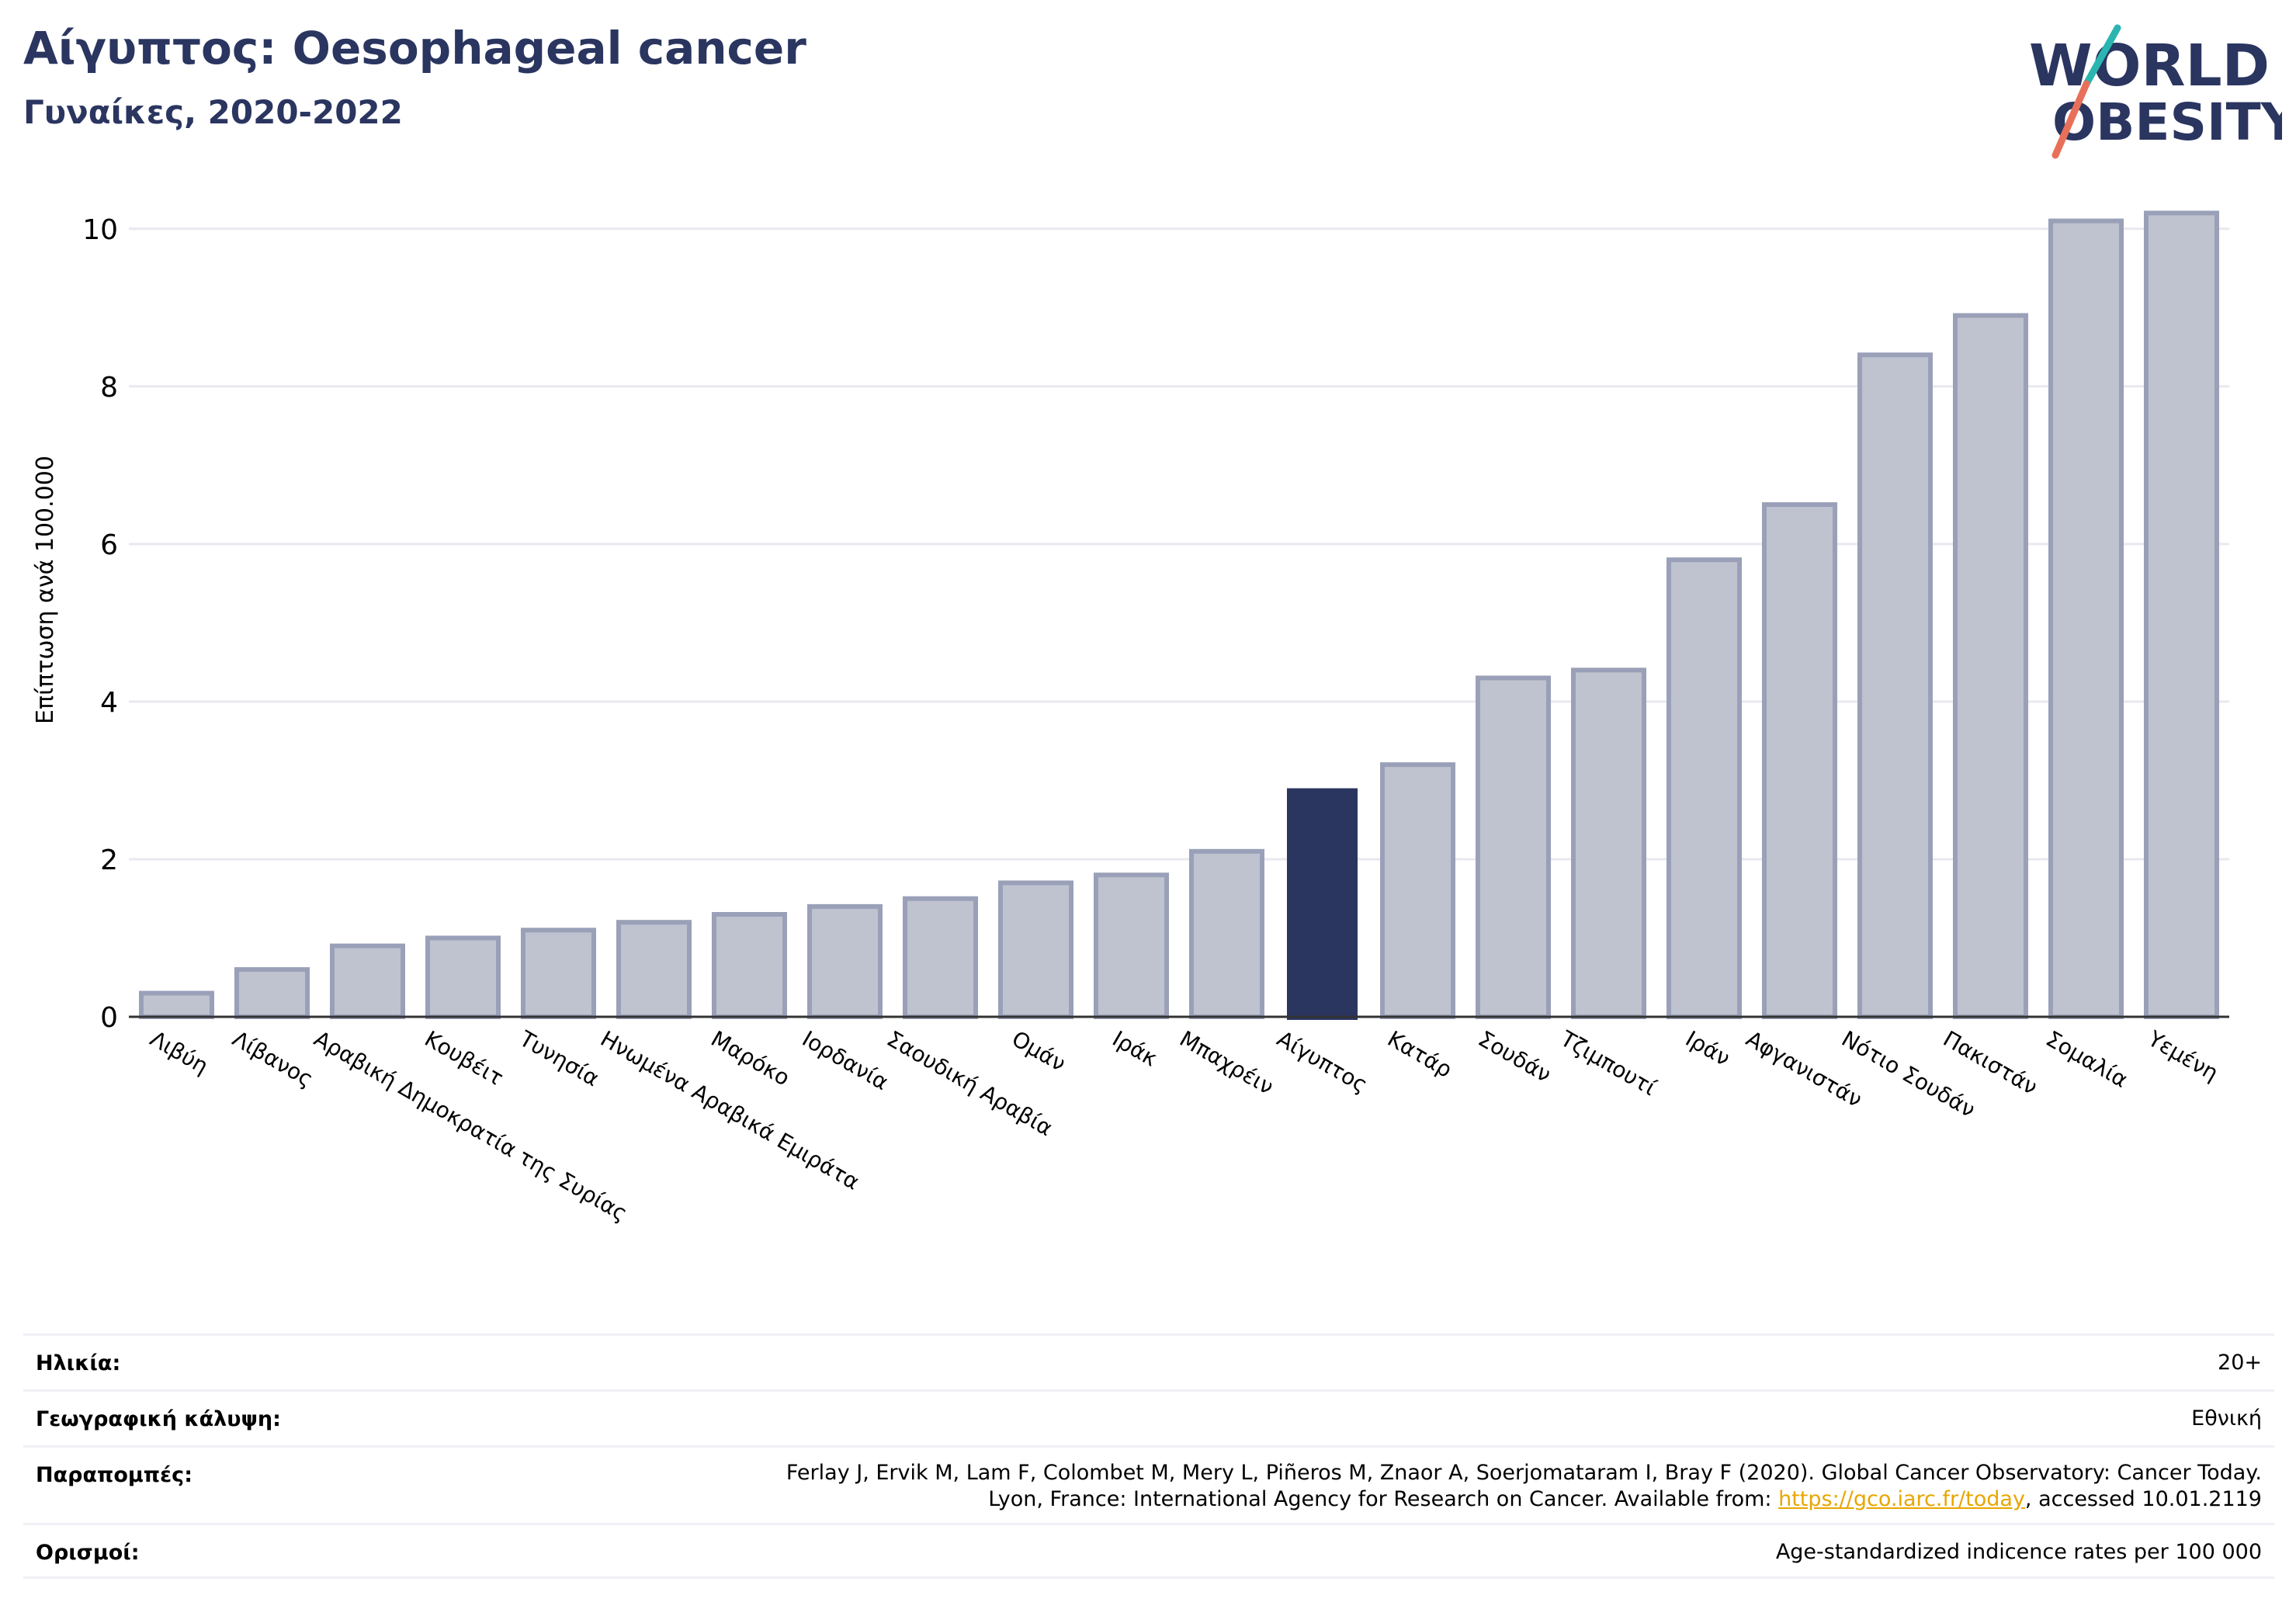  Describe the element at coordinates (464, 1058) in the screenshot. I see `x-tick-label: Κουβέιτ` at that location.